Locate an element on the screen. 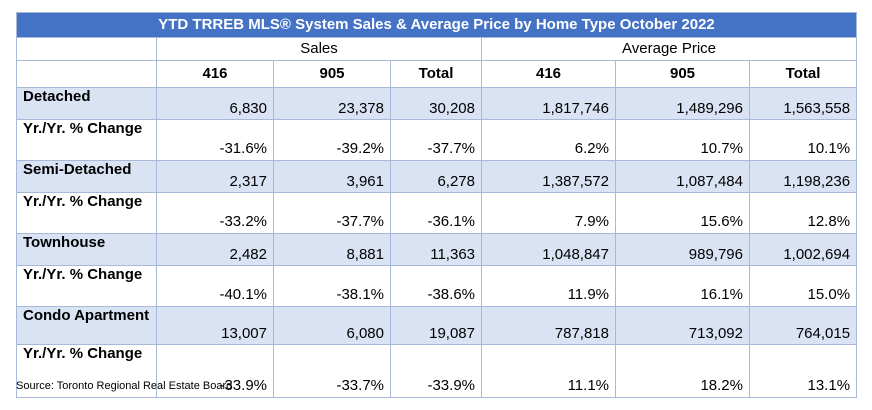  table-cell: 1,198,236 is located at coordinates (803, 176).